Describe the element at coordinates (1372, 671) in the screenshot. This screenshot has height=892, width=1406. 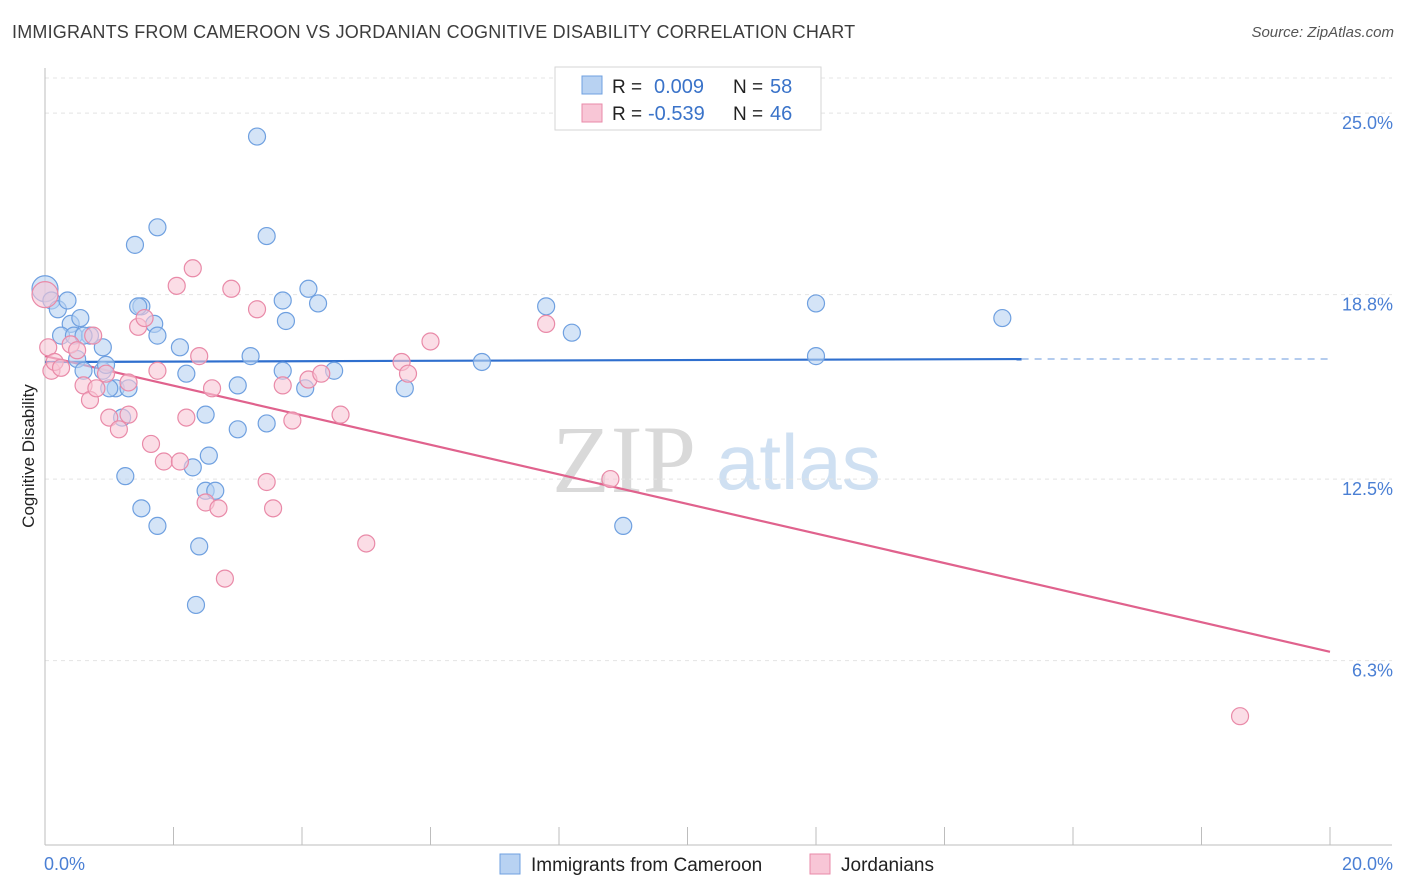
I see `y-tick-label: 6.3%` at that location.